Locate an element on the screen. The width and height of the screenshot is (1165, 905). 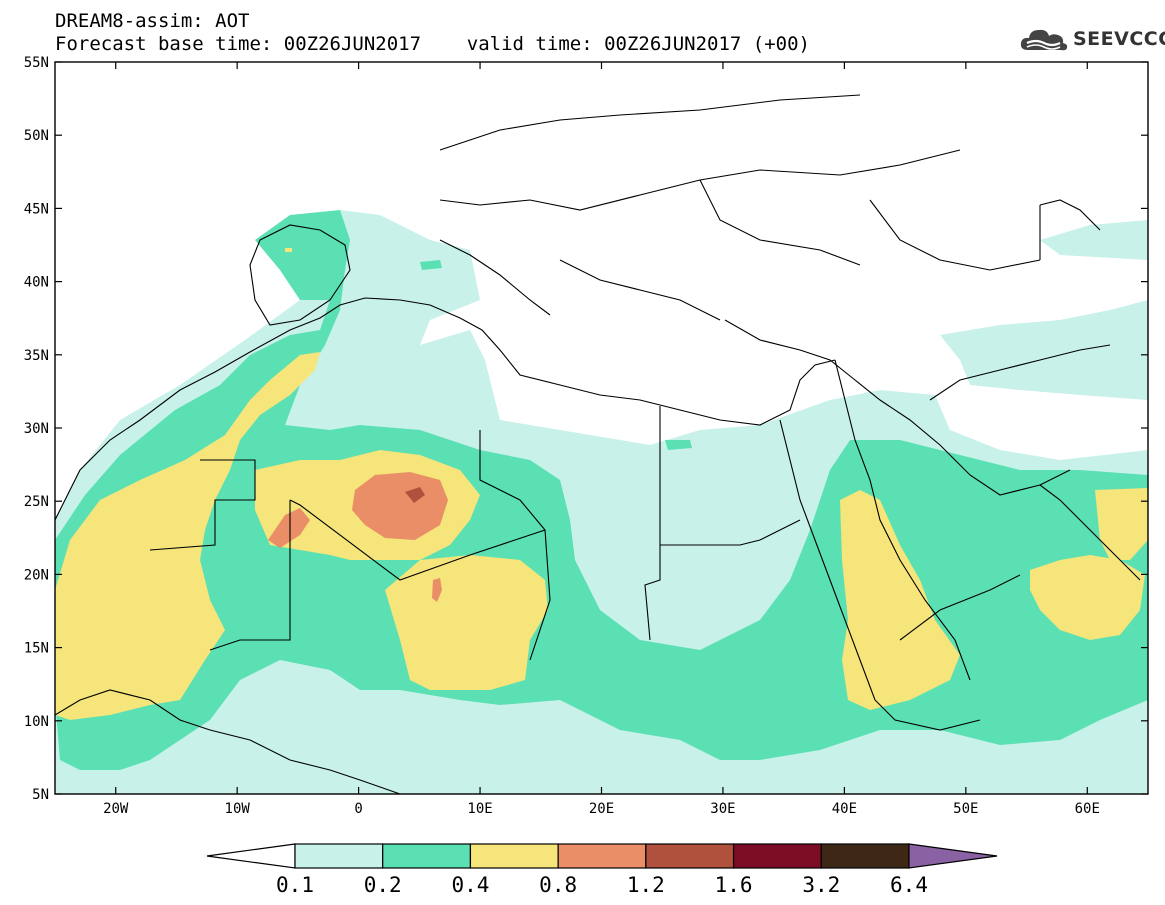
lon-tick-label: 0 is located at coordinates (358, 809).